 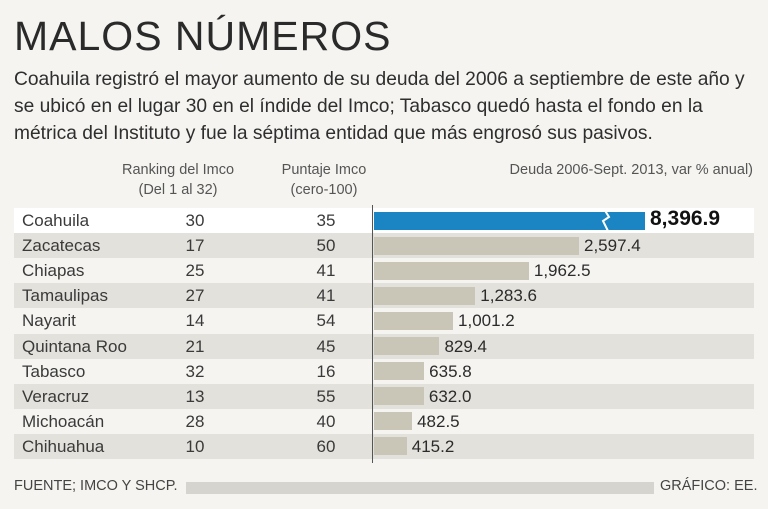 I want to click on imco-ranking: 28, so click(x=195, y=421).